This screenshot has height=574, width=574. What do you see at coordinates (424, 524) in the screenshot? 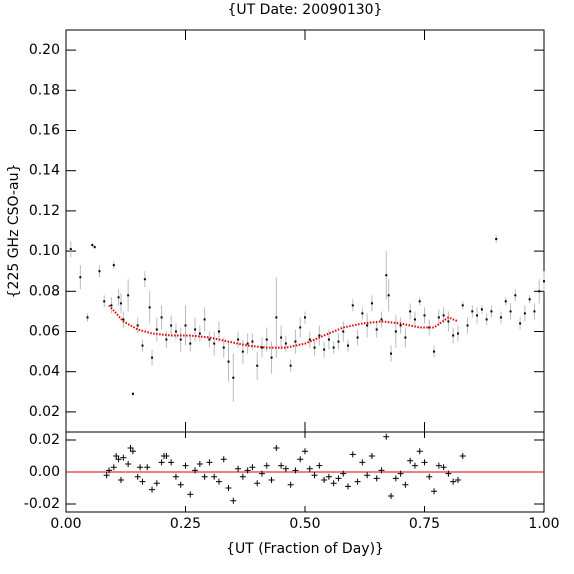
I see `x-tick-label: 0.75` at bounding box center [424, 524].